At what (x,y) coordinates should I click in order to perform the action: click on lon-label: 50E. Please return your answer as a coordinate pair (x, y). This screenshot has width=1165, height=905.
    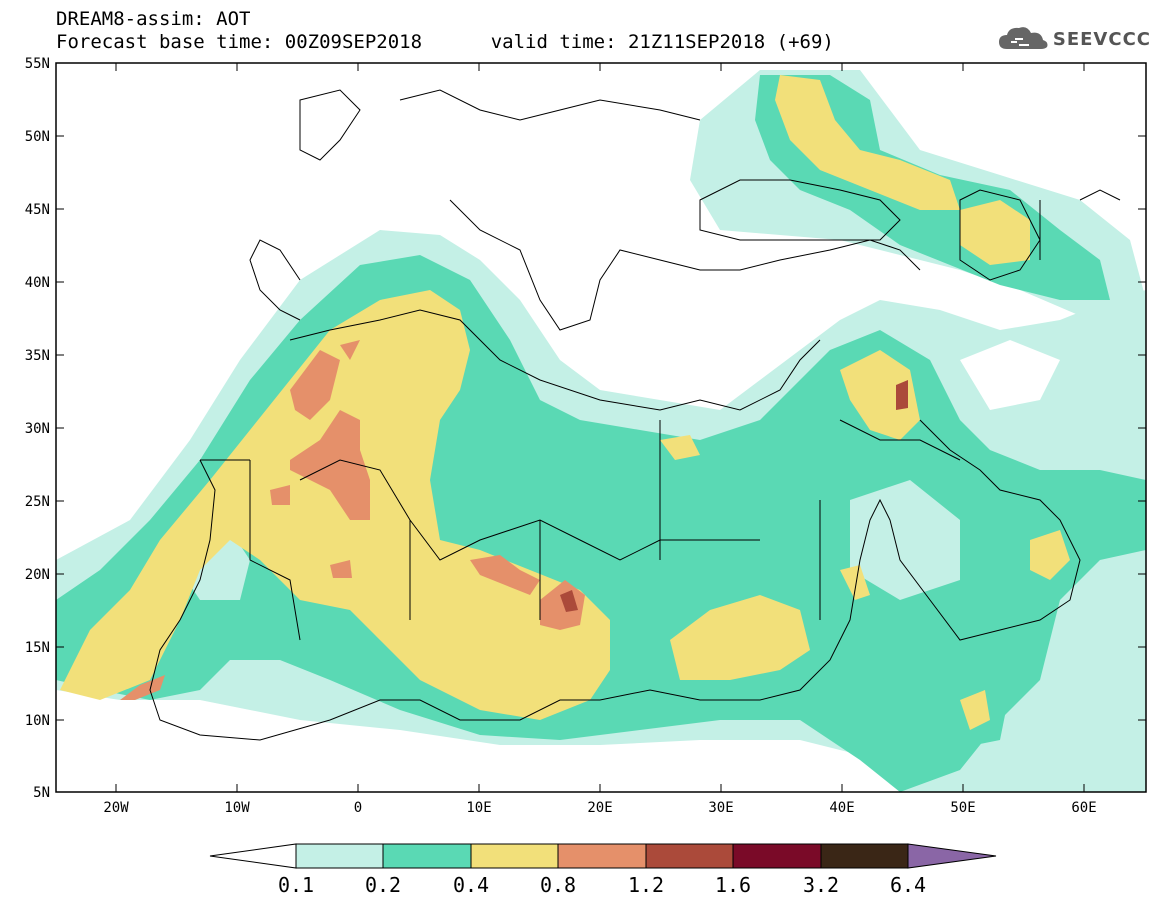
    Looking at the image, I should click on (962, 808).